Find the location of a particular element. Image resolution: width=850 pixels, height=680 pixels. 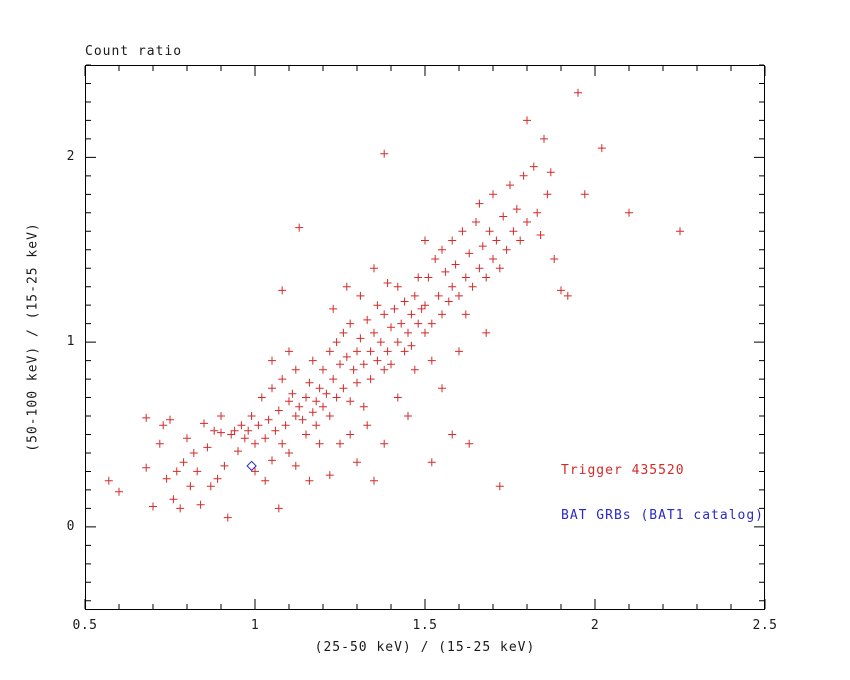

y-tick-label: 1 is located at coordinates (70, 342).